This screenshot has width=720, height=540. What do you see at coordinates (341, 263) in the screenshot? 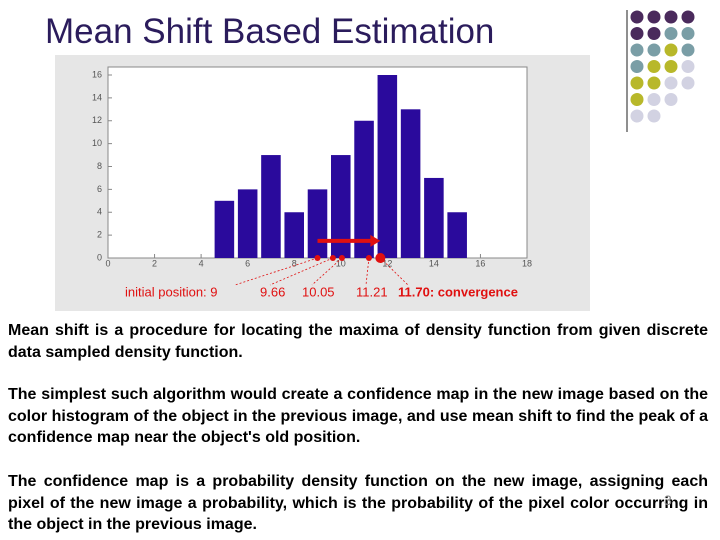
I see `x-tick-label: 10` at bounding box center [341, 263].